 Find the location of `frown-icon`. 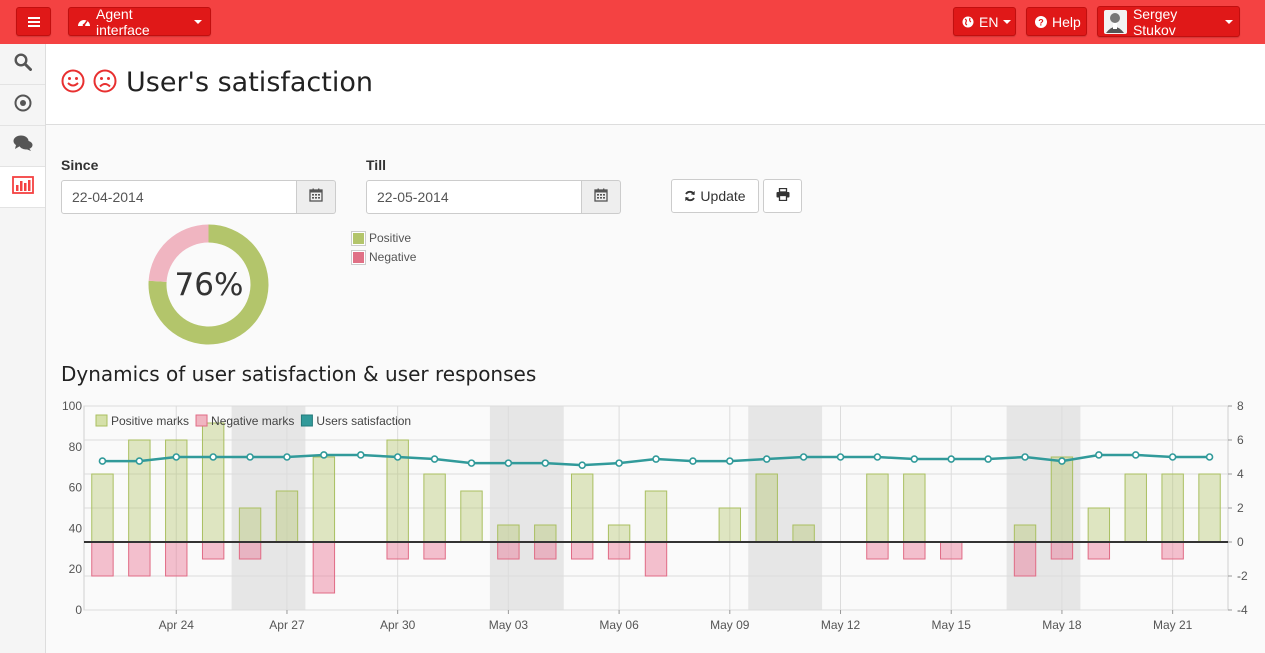

frown-icon is located at coordinates (105, 83).